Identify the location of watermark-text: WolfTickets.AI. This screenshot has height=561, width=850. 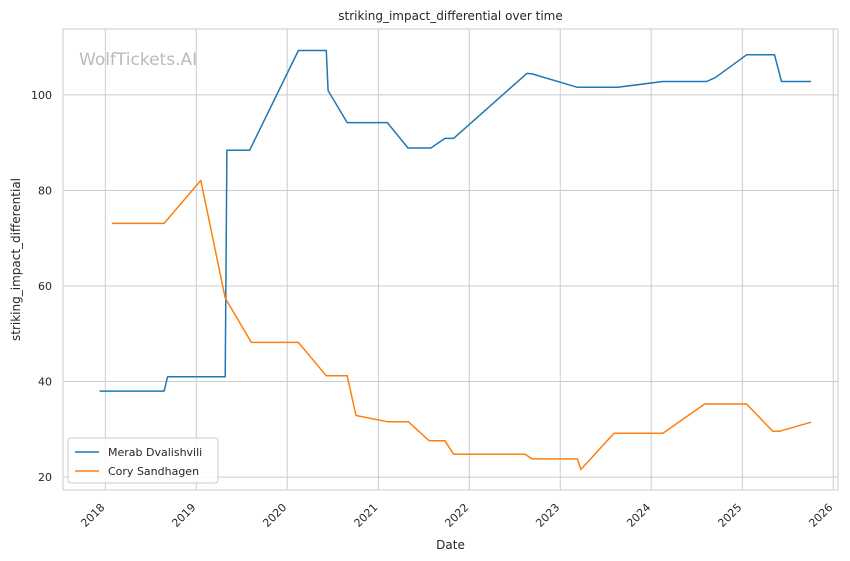
(138, 60).